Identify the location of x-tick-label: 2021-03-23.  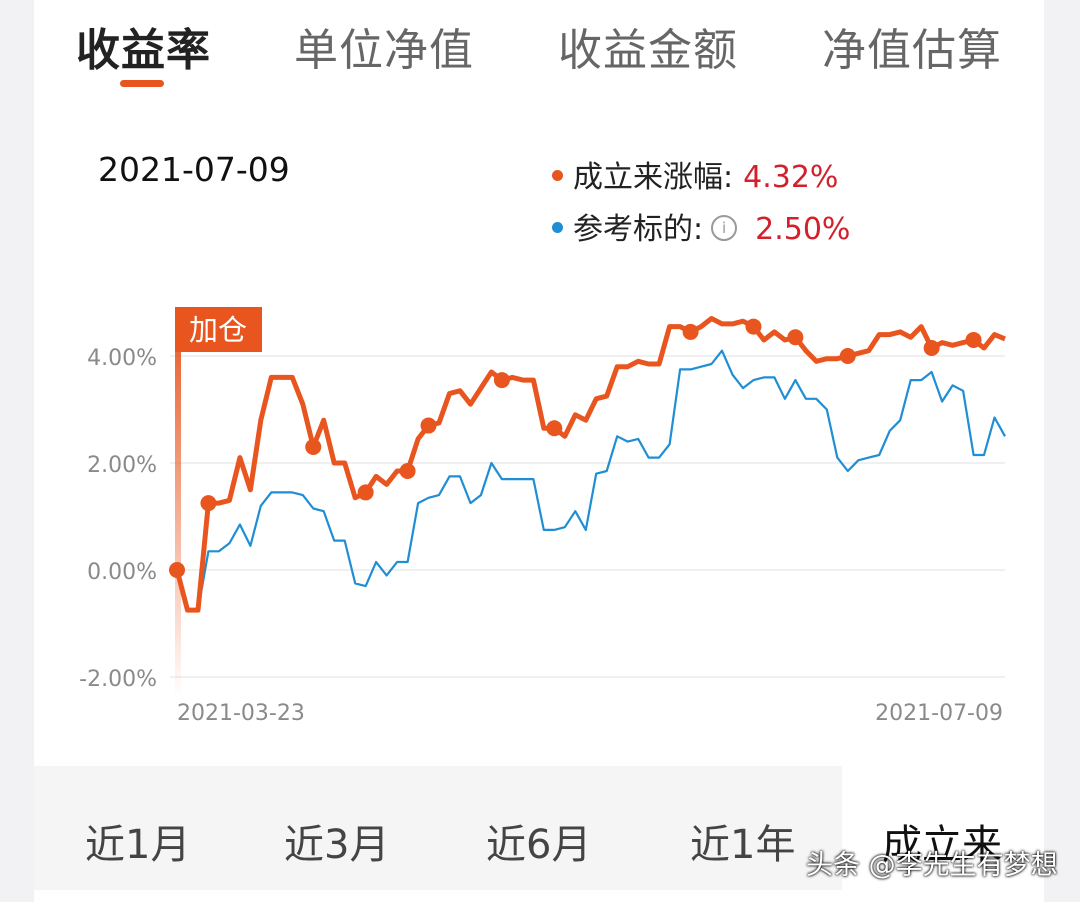
(241, 713).